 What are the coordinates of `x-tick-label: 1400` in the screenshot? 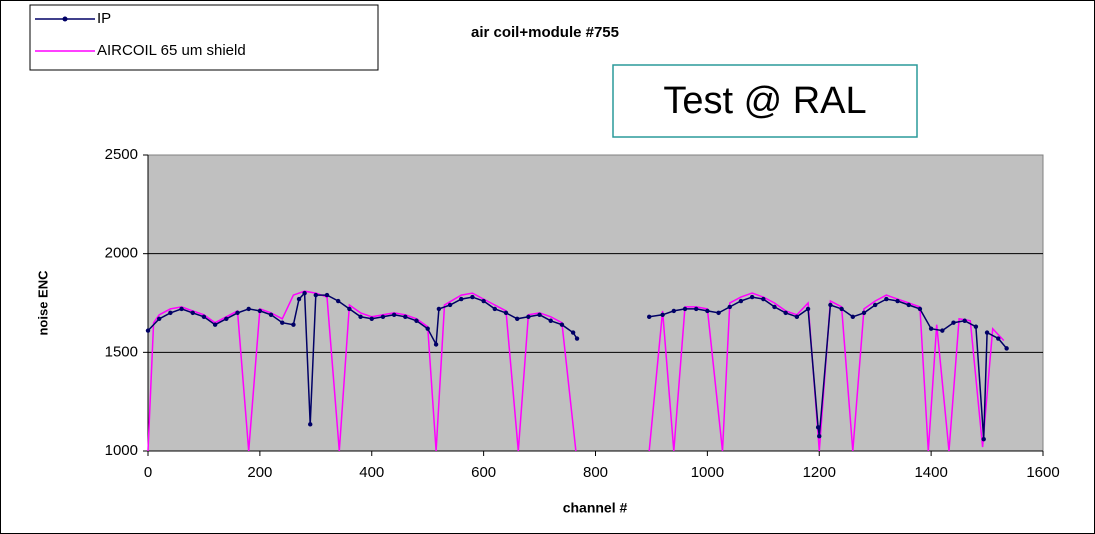 It's located at (930, 472).